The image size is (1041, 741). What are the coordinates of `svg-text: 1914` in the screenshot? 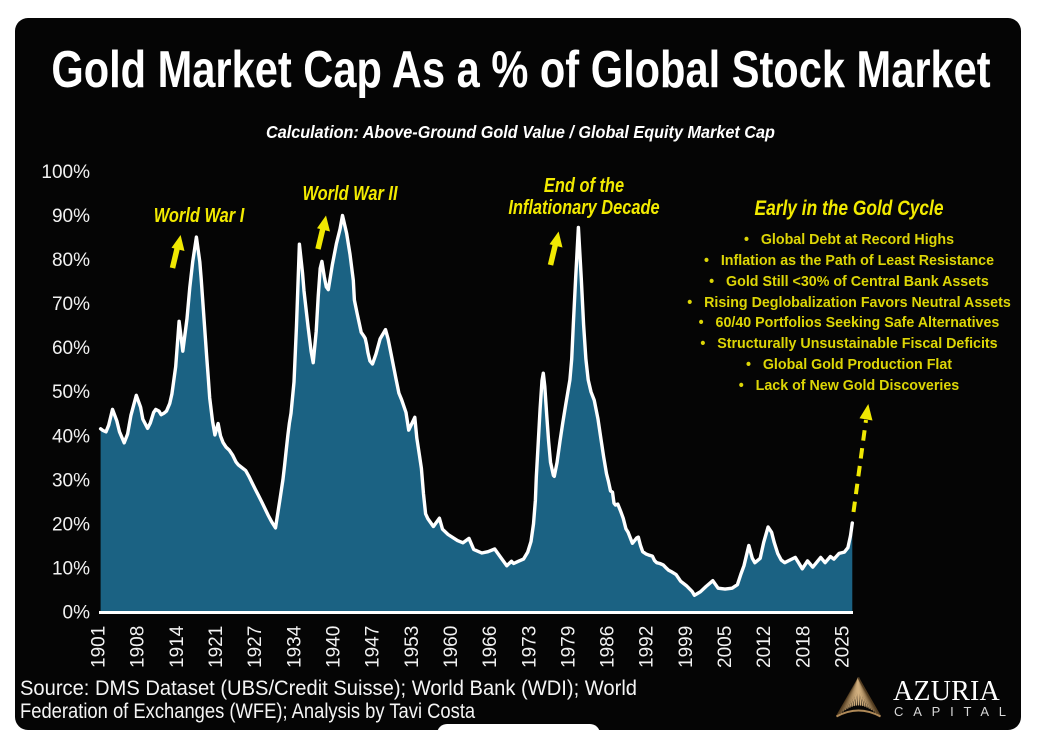 It's located at (177, 646).